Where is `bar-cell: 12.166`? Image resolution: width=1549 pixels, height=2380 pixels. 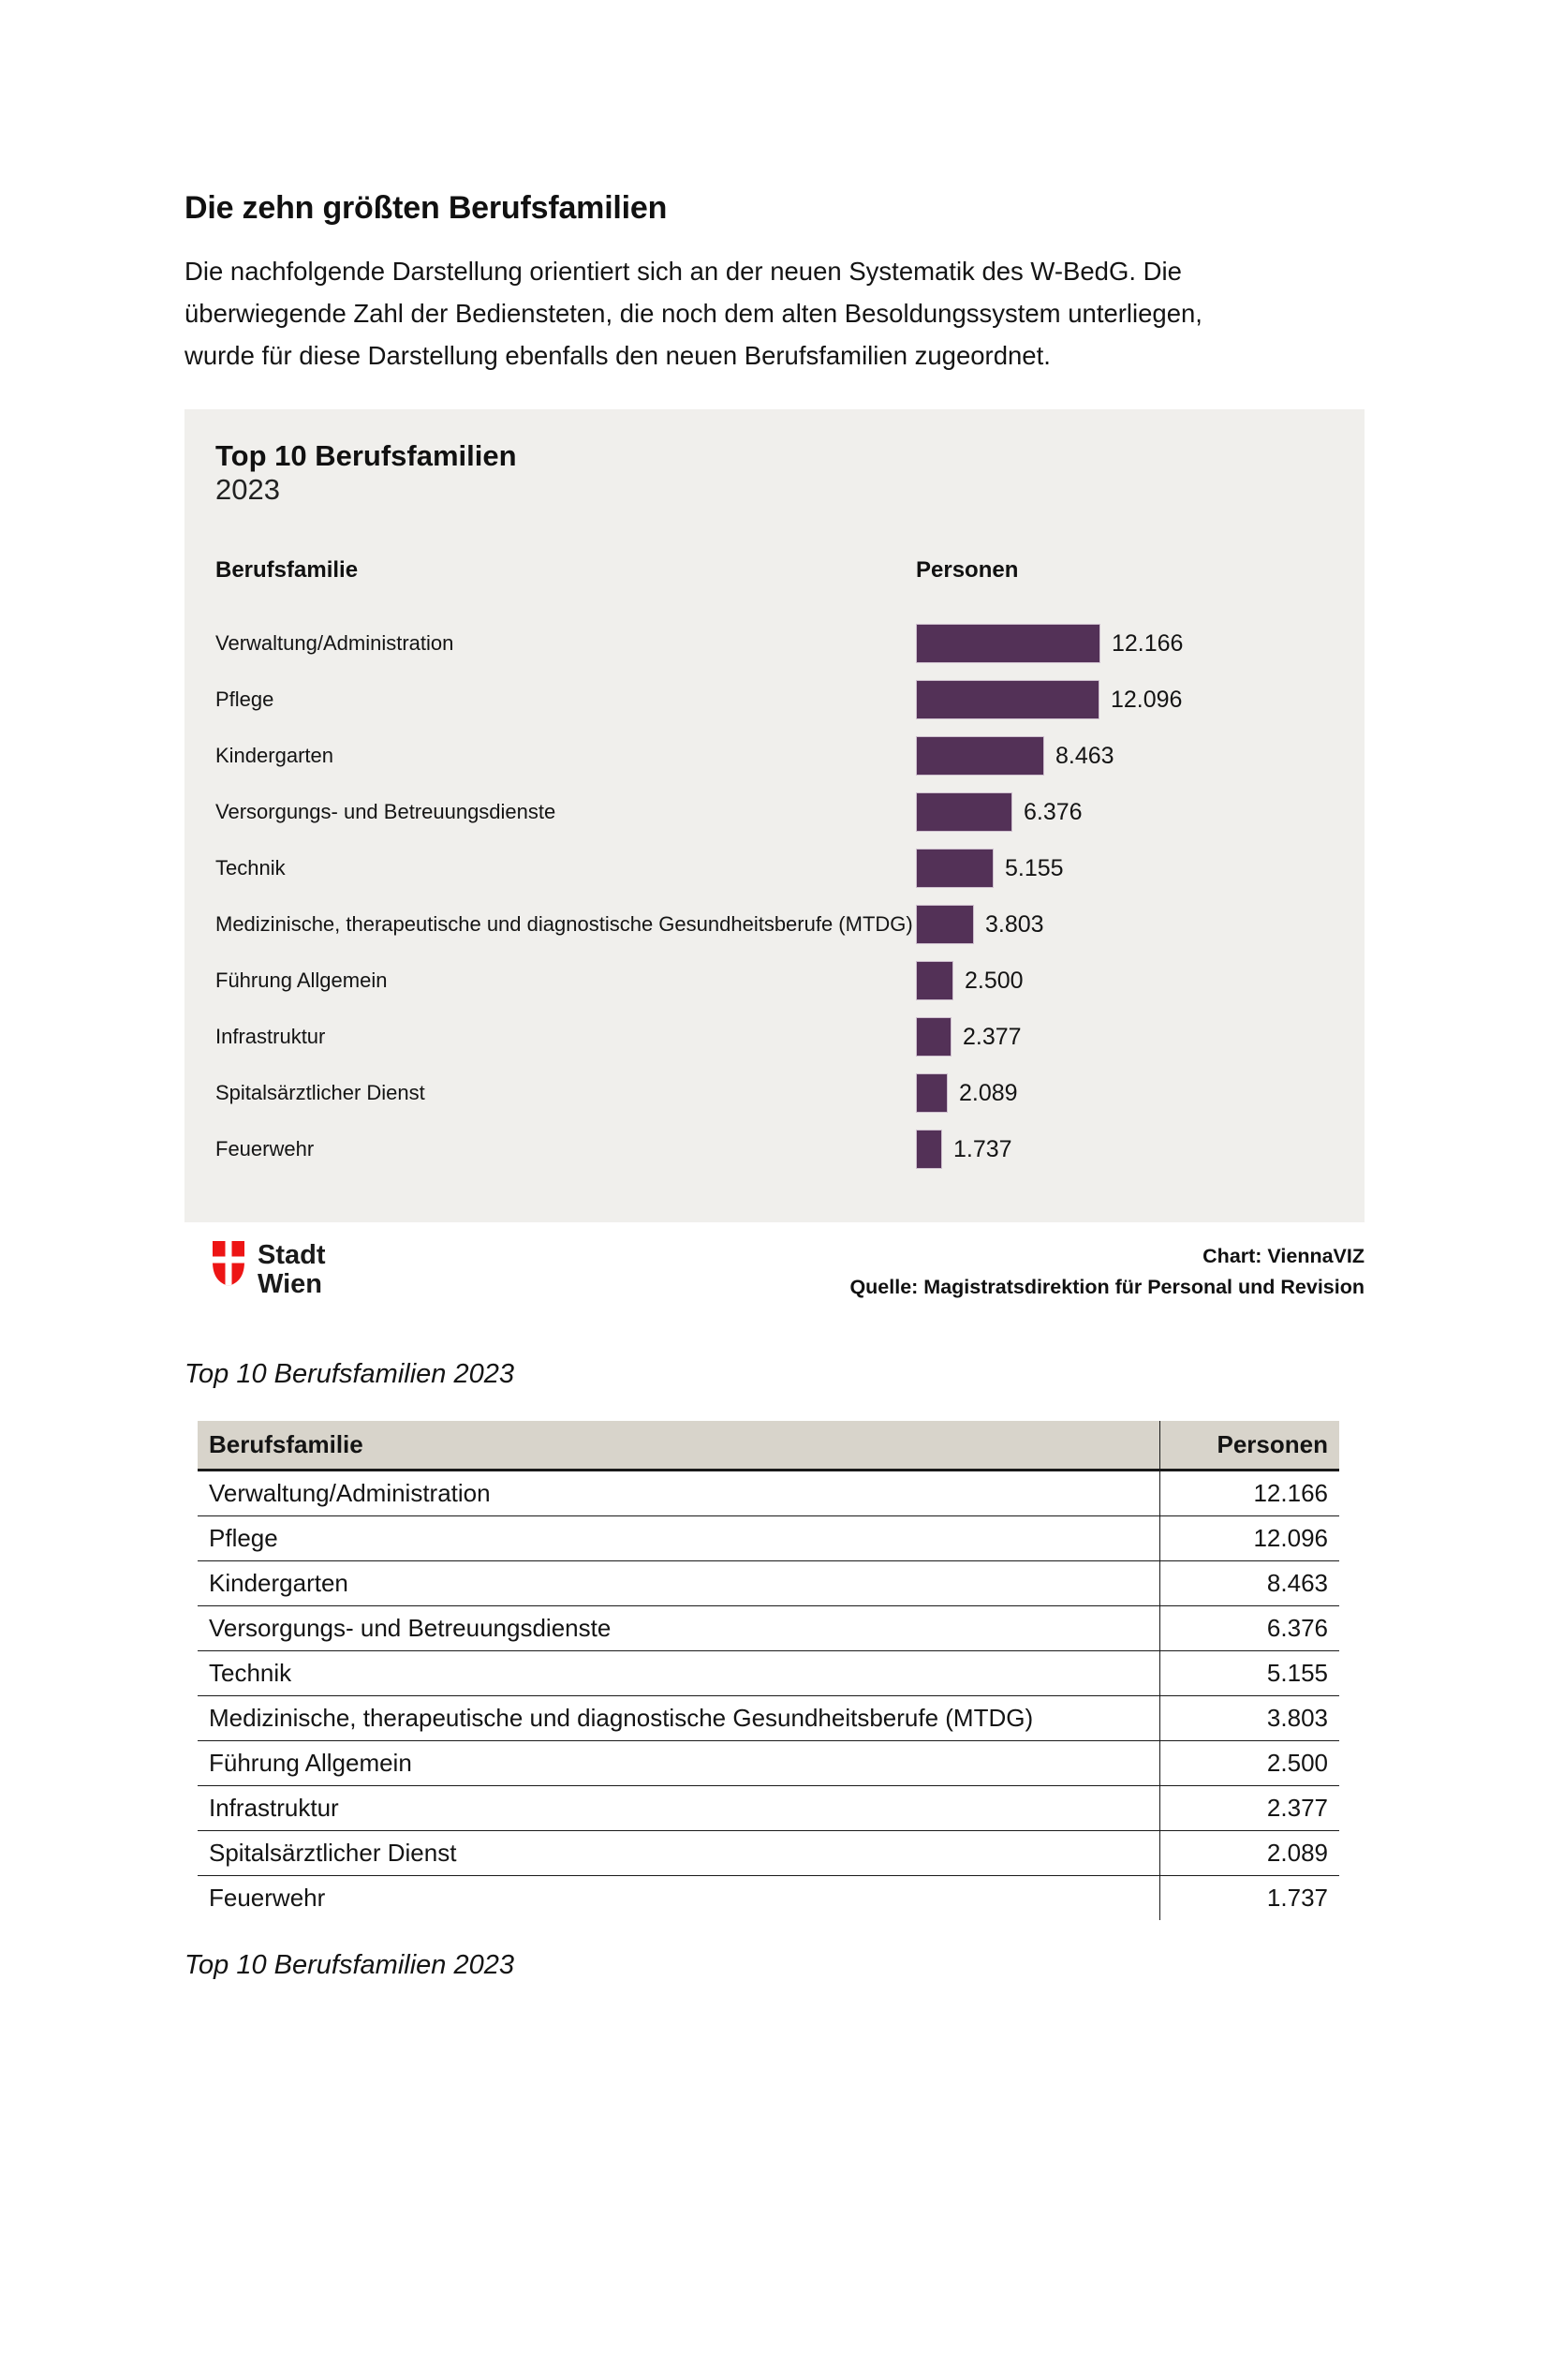 bar-cell: 12.166 is located at coordinates (1124, 643).